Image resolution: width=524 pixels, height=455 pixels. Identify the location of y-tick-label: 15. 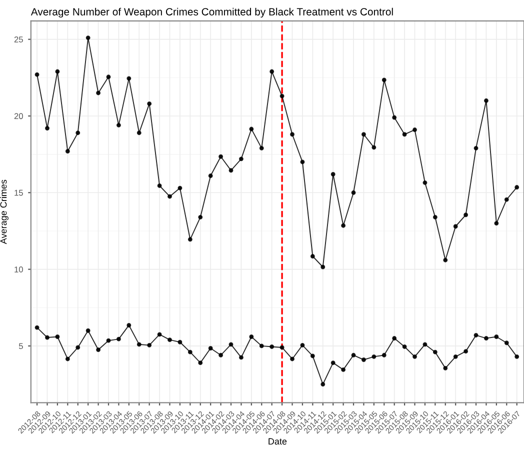
(18, 193).